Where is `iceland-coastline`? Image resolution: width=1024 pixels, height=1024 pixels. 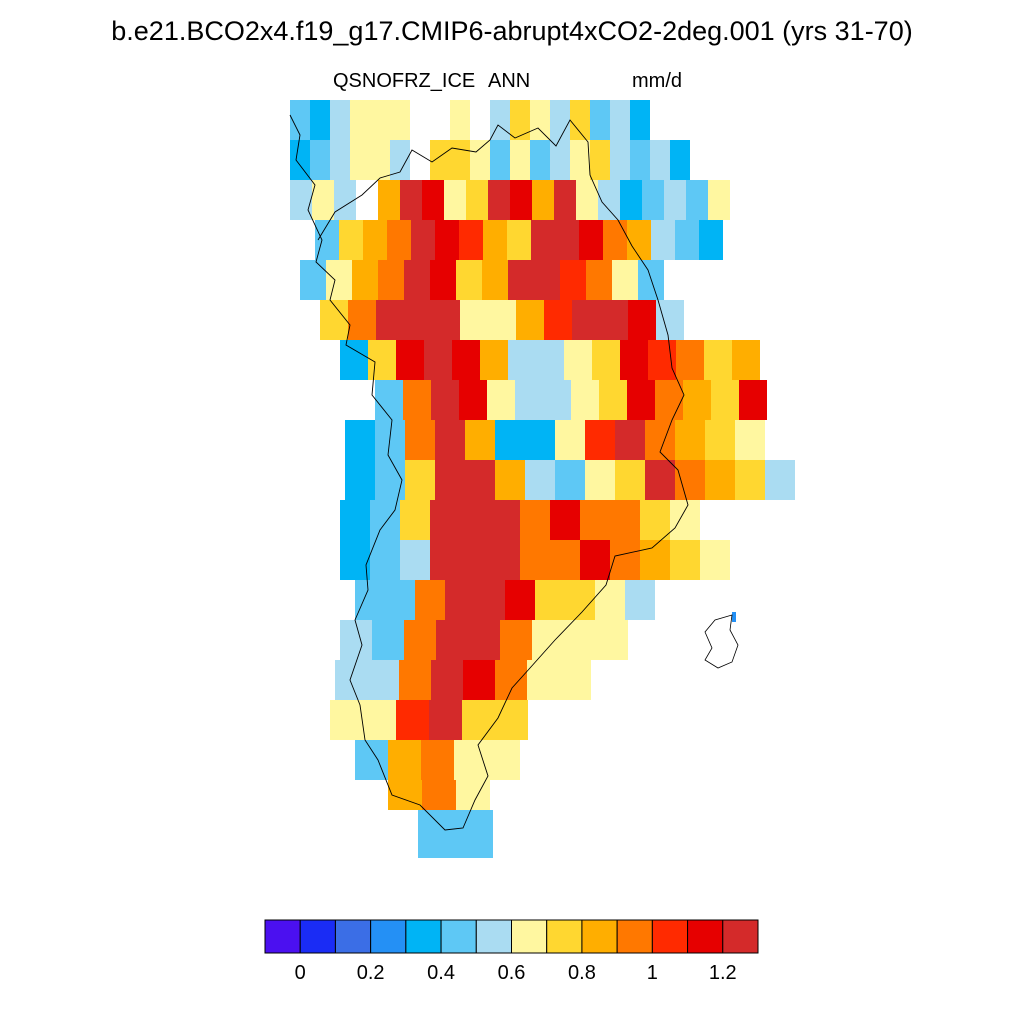 iceland-coastline is located at coordinates (721, 641).